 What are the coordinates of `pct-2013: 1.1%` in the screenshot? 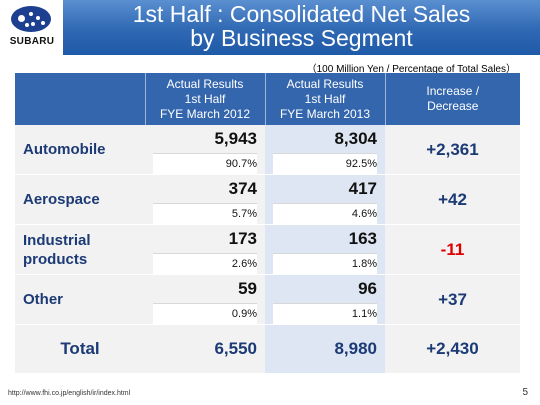 It's located at (325, 313).